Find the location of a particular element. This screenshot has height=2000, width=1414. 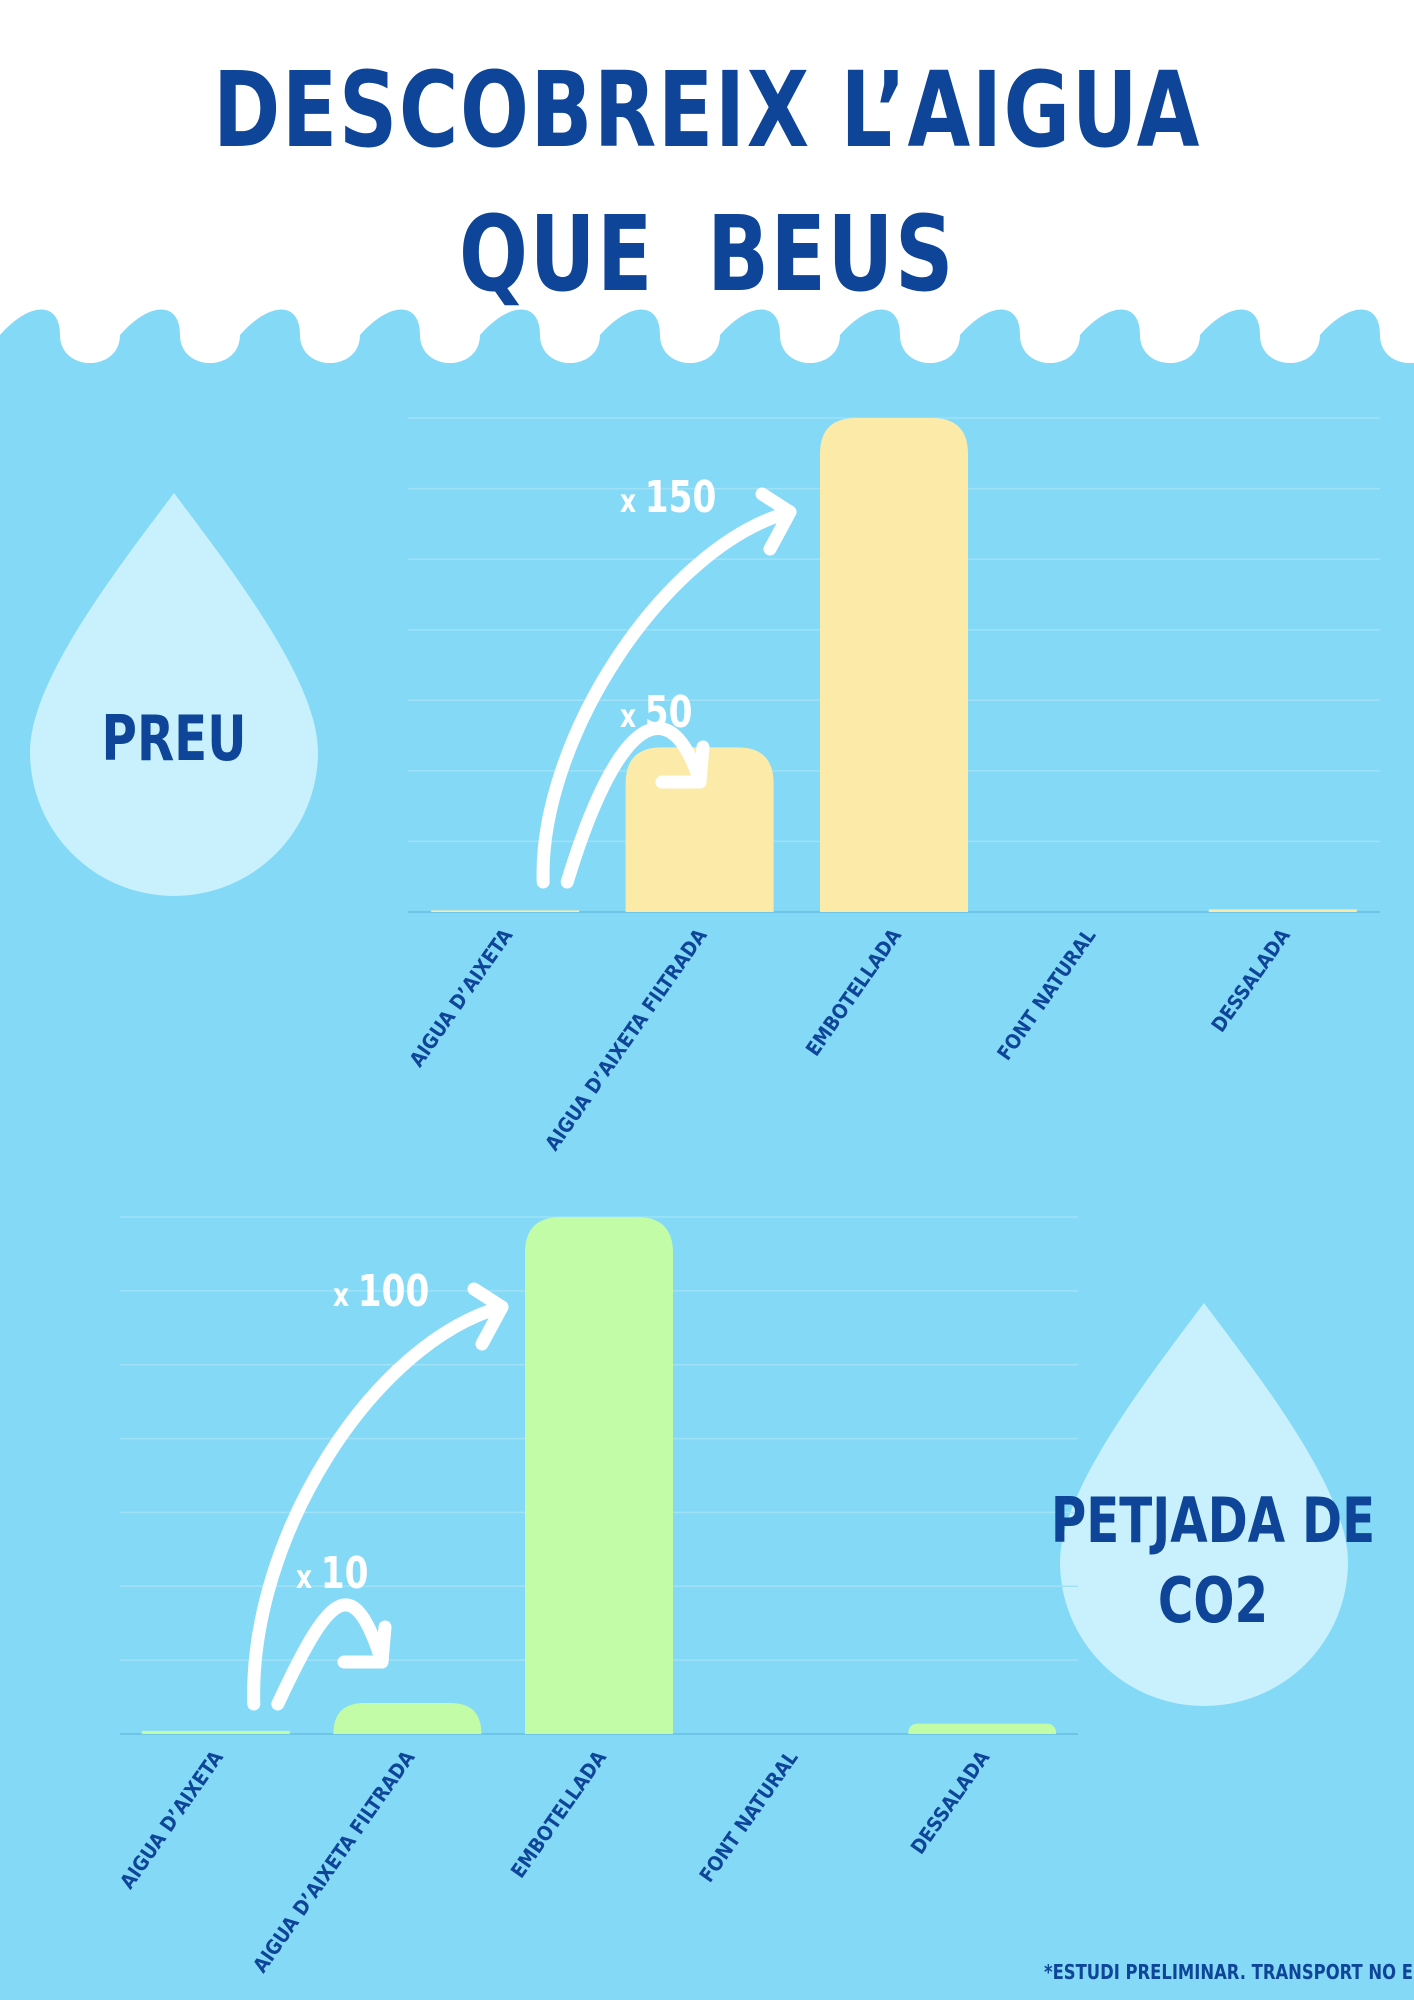

drop-co2 is located at coordinates (1204, 1504).